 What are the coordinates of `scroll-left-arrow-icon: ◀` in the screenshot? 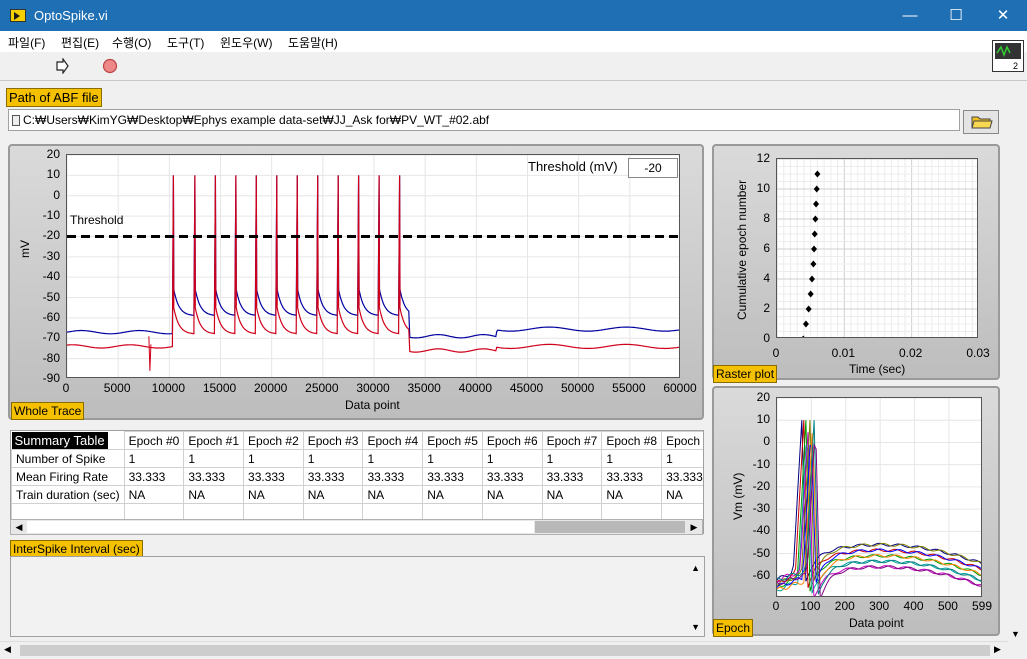 It's located at (19, 527).